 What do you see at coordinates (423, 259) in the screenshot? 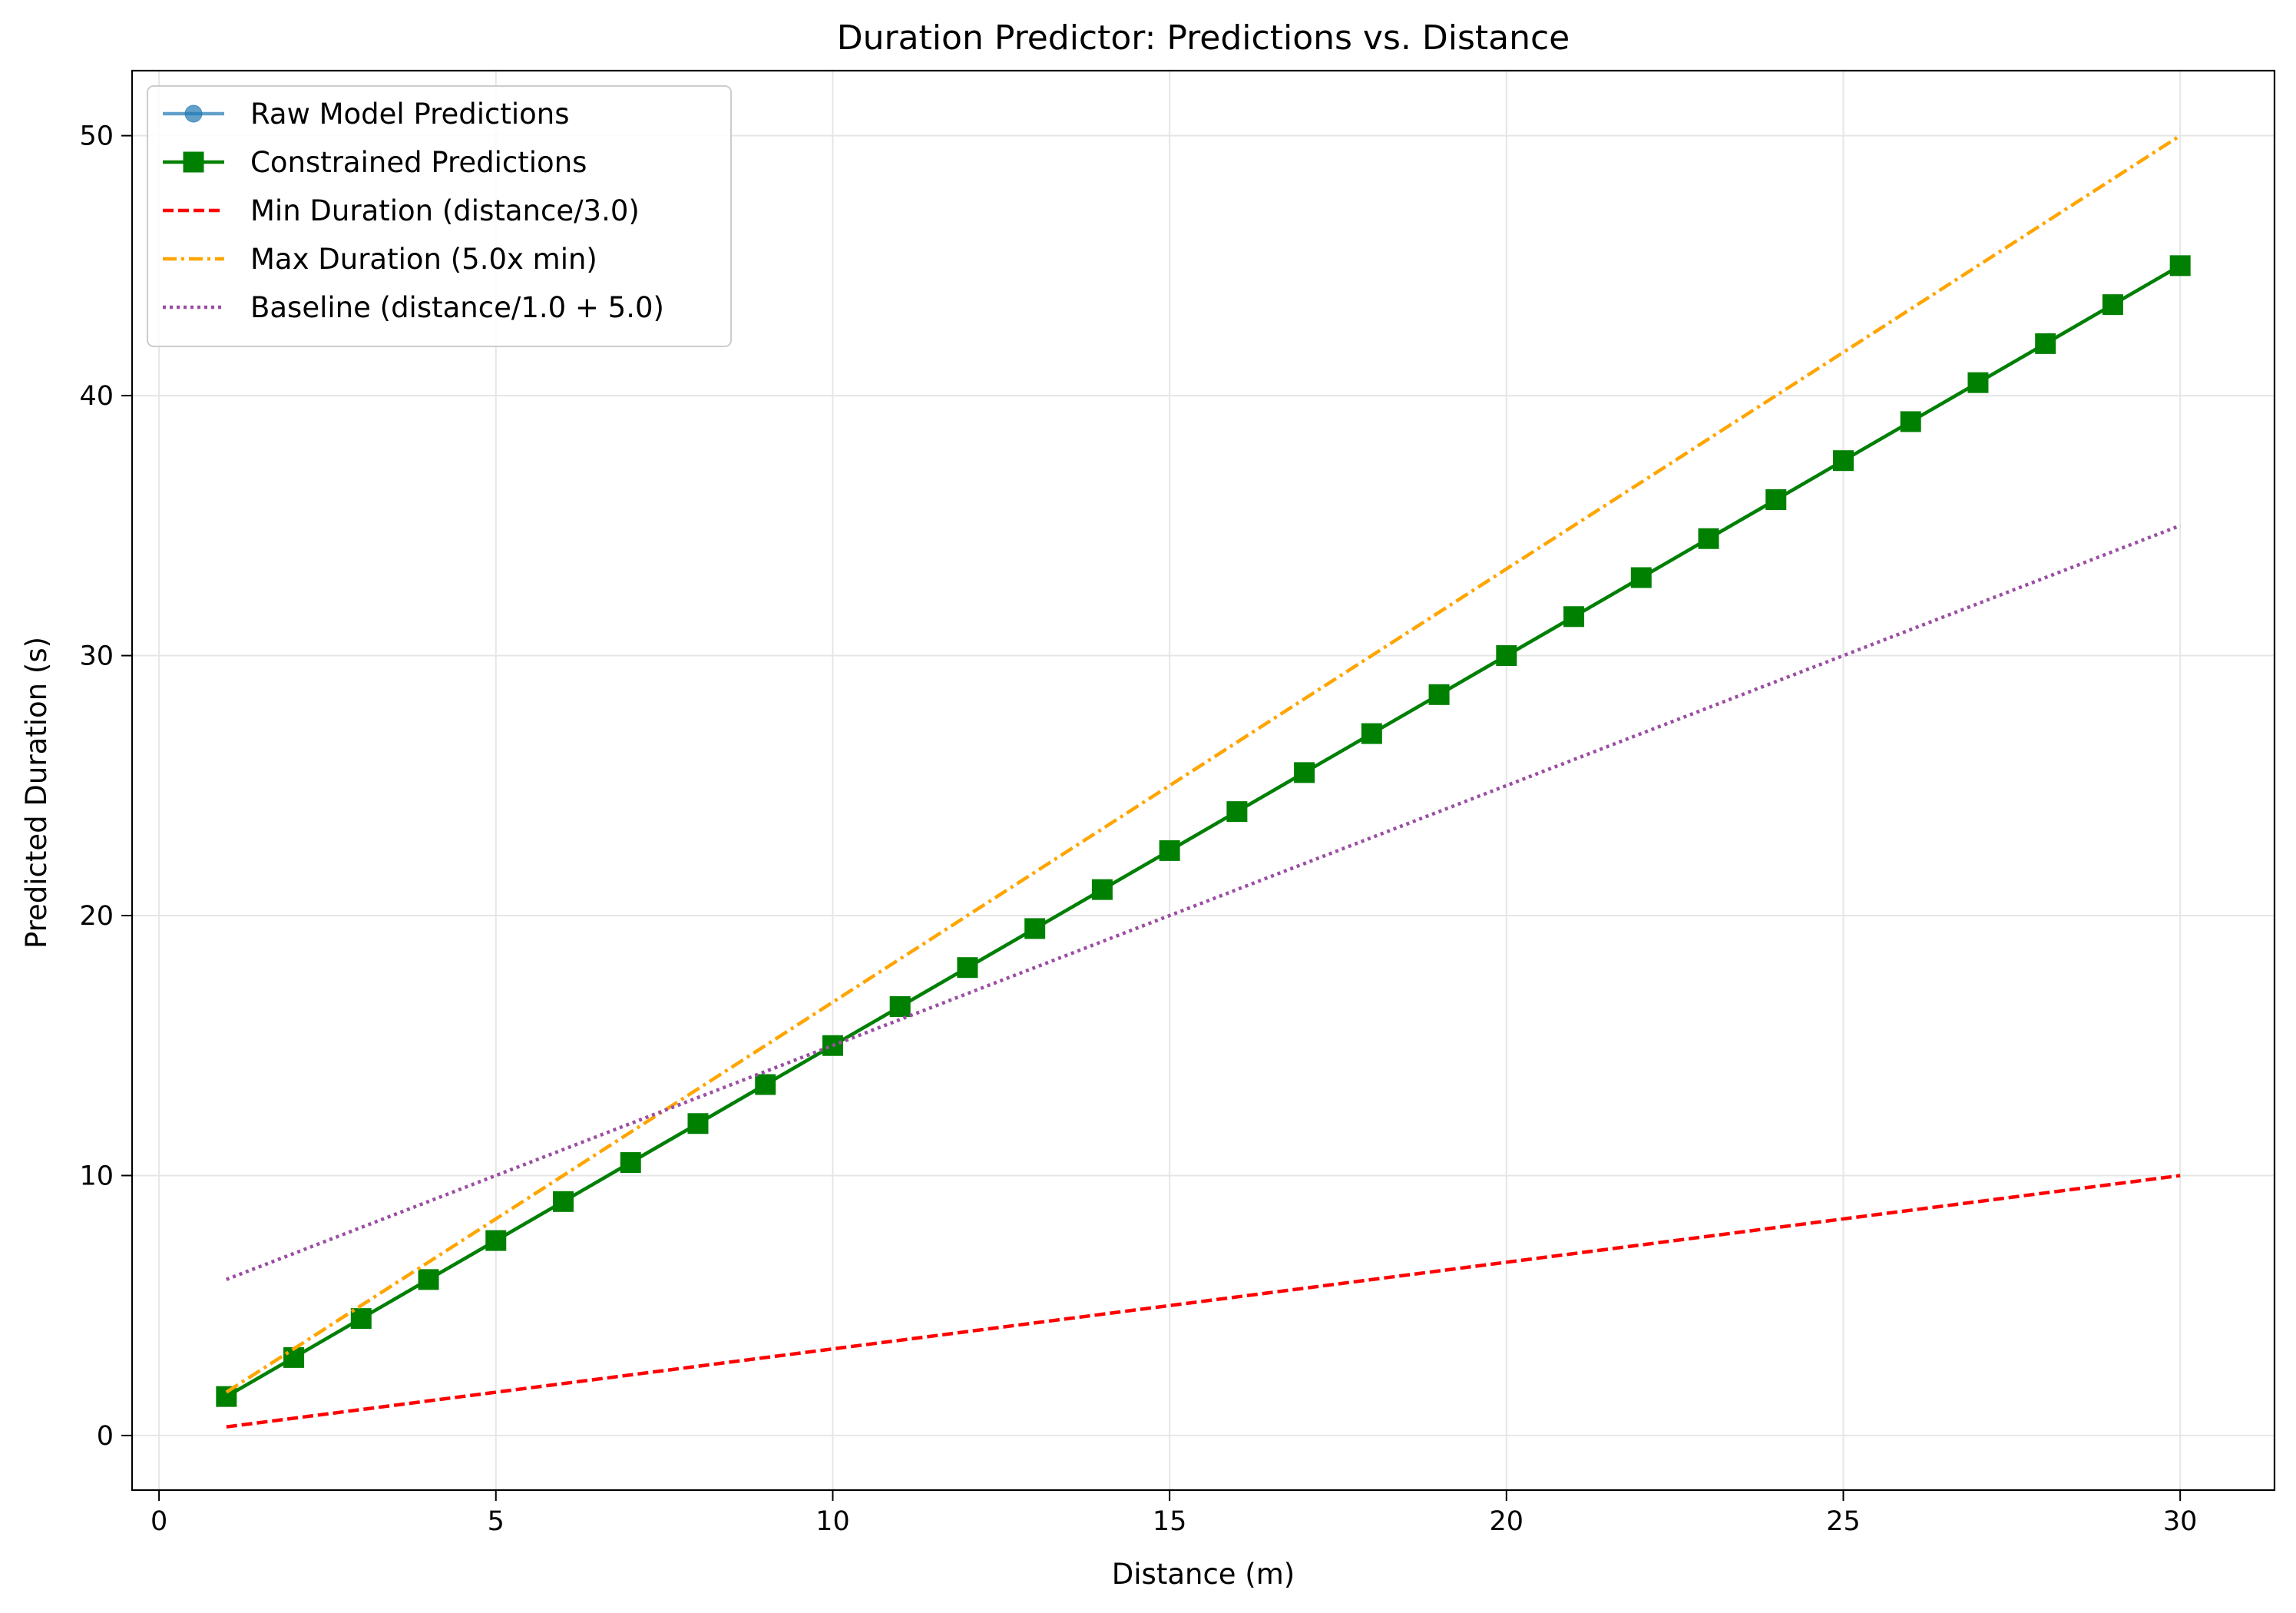
I see `legend-label: Max Duration (5.0x min)` at bounding box center [423, 259].